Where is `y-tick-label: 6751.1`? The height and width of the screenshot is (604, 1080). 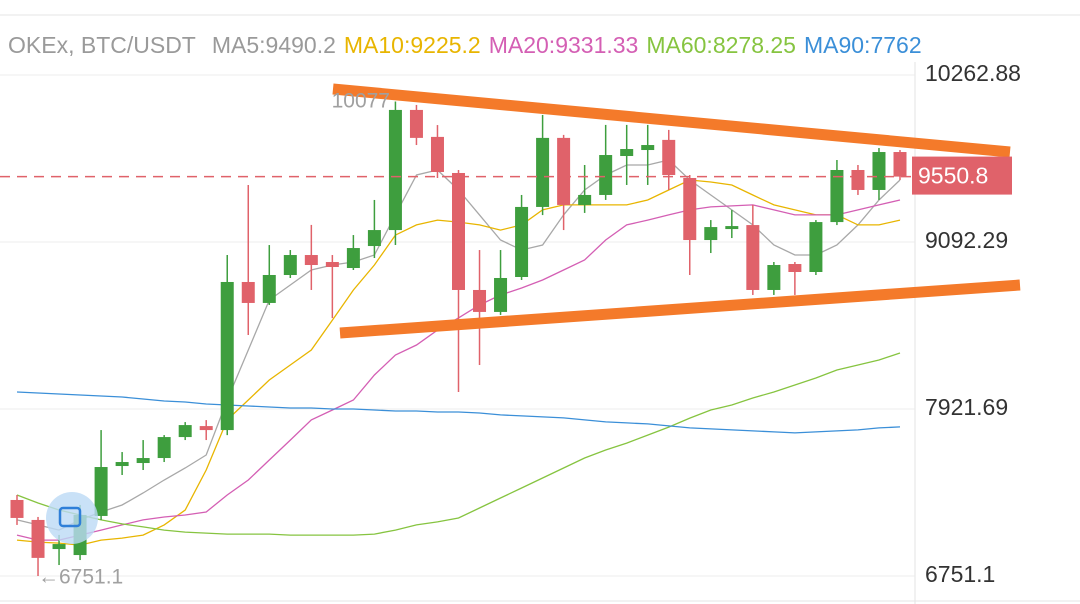
y-tick-label: 6751.1 is located at coordinates (960, 574).